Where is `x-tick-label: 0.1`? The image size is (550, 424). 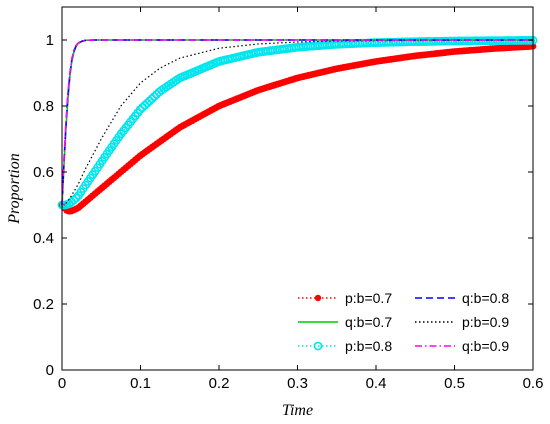
x-tick-label: 0.1 is located at coordinates (140, 383).